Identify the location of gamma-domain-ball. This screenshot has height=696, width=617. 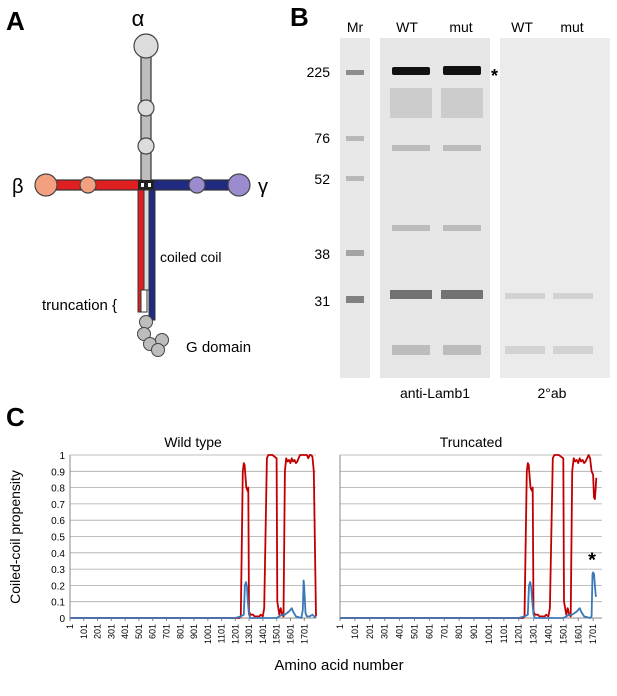
(197, 185).